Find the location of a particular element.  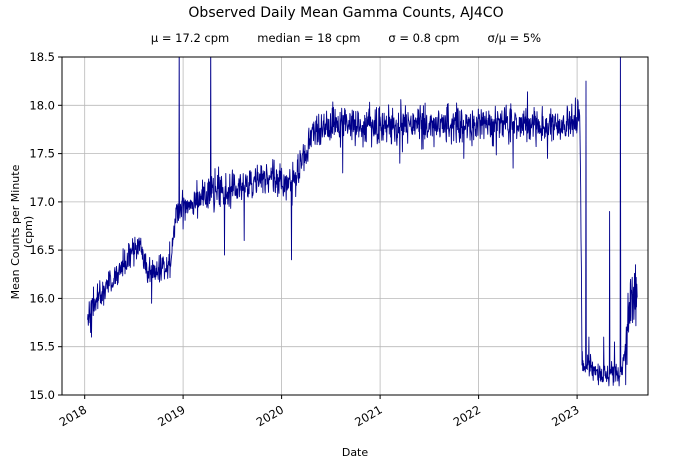

y-tick-label: 18.5 is located at coordinates (42, 57).